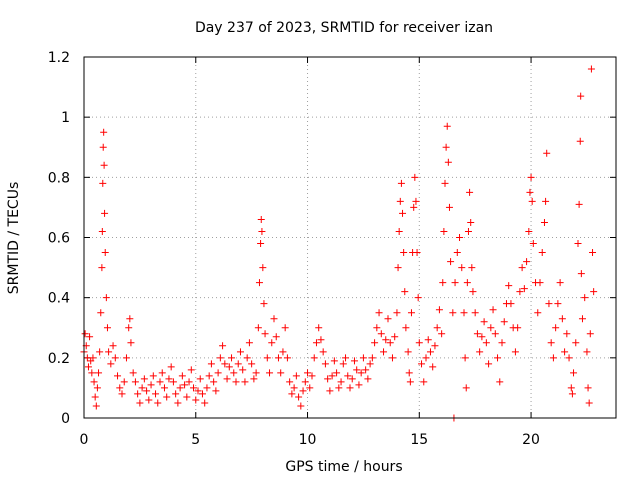 The image size is (640, 480). What do you see at coordinates (308, 440) in the screenshot?
I see `x-tick-label: 10` at bounding box center [308, 440].